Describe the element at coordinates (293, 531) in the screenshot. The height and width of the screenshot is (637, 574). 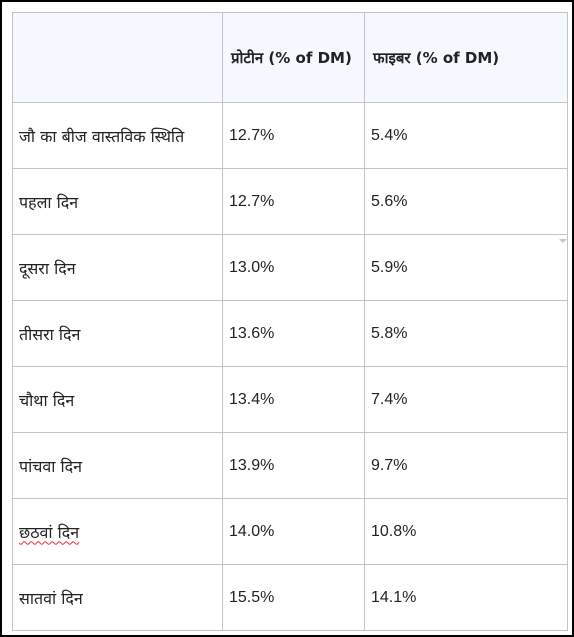
I see `protein-value: 14.0%` at that location.